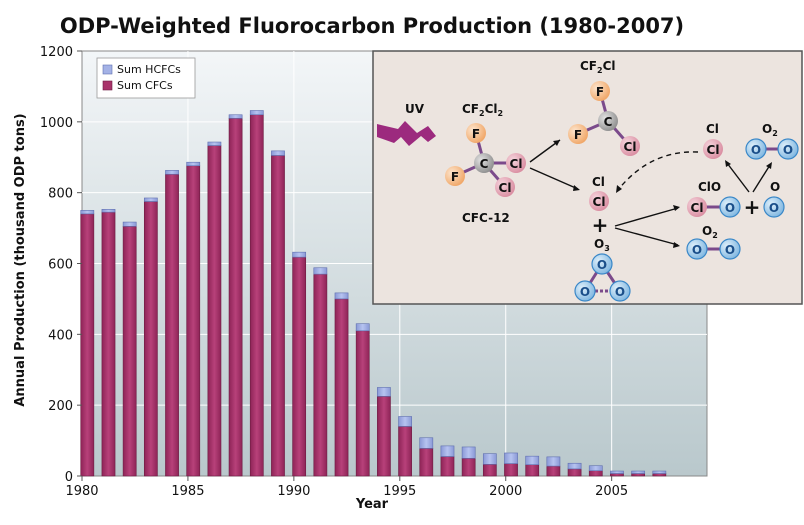 This screenshot has width=804, height=525. I want to click on o2-label-bottom: O2, so click(710, 232).